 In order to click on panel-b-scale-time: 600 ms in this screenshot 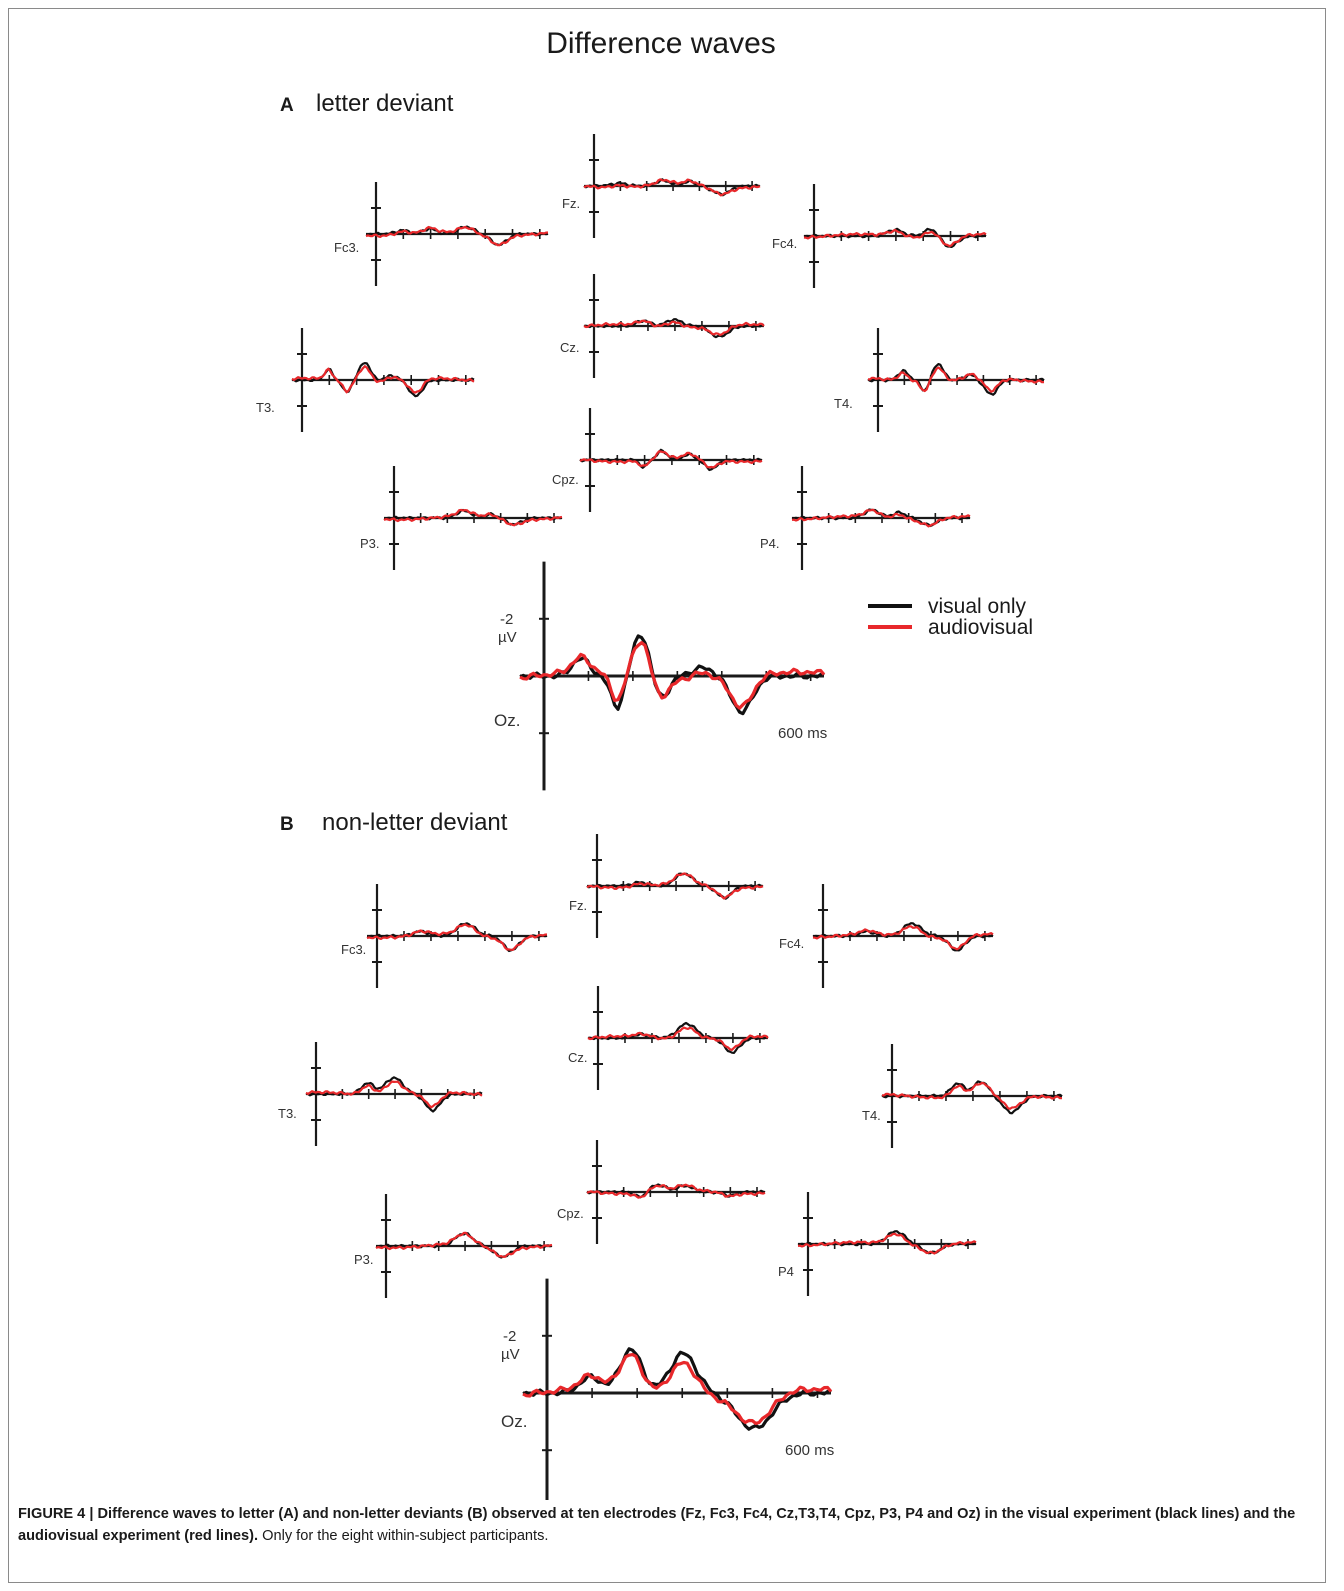, I will do `click(809, 1450)`.